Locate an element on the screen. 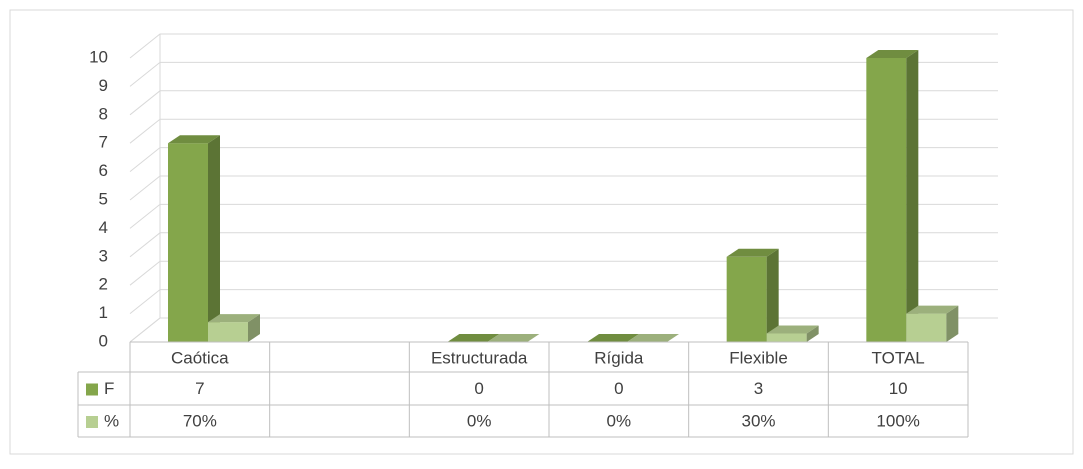  x-tick-label: Estructurada is located at coordinates (479, 357).